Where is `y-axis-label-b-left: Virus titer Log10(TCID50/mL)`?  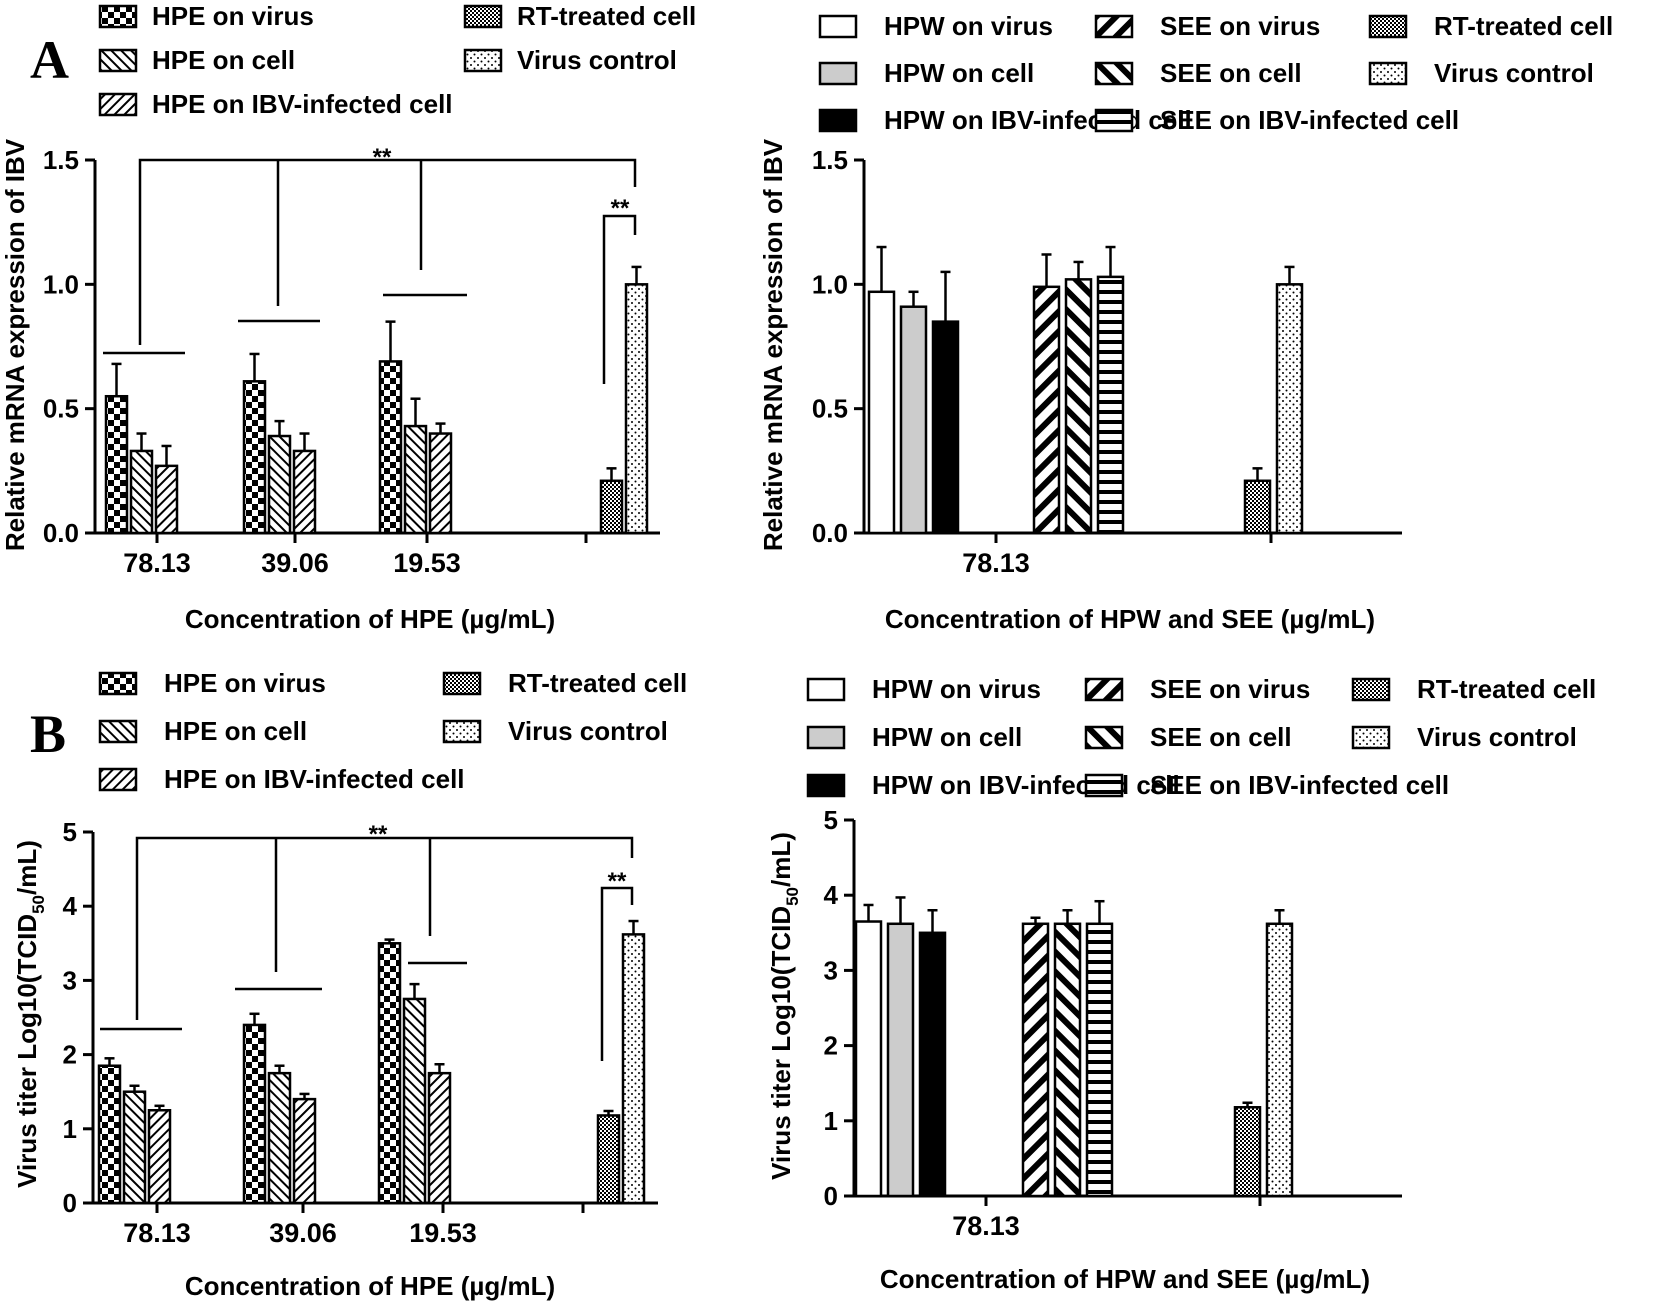 y-axis-label-b-left: Virus titer Log10(TCID50/mL) is located at coordinates (30, 1014).